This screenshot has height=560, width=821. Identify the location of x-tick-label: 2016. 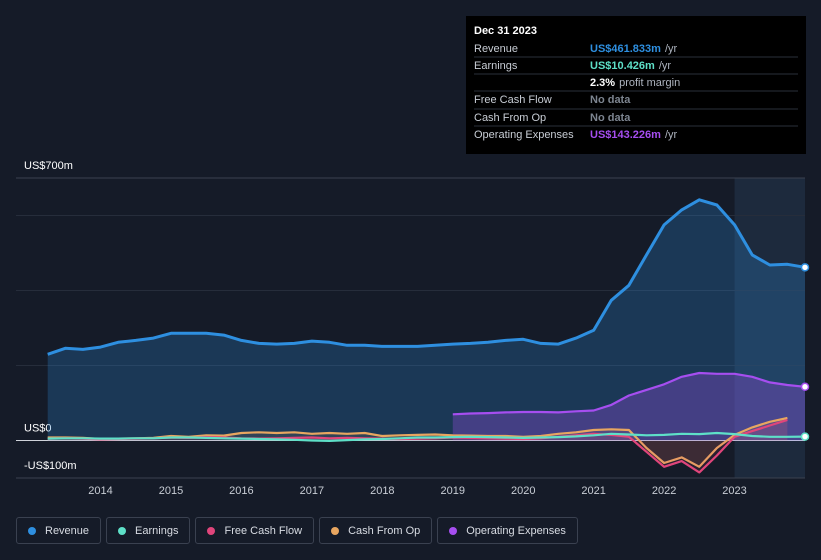
(241, 491).